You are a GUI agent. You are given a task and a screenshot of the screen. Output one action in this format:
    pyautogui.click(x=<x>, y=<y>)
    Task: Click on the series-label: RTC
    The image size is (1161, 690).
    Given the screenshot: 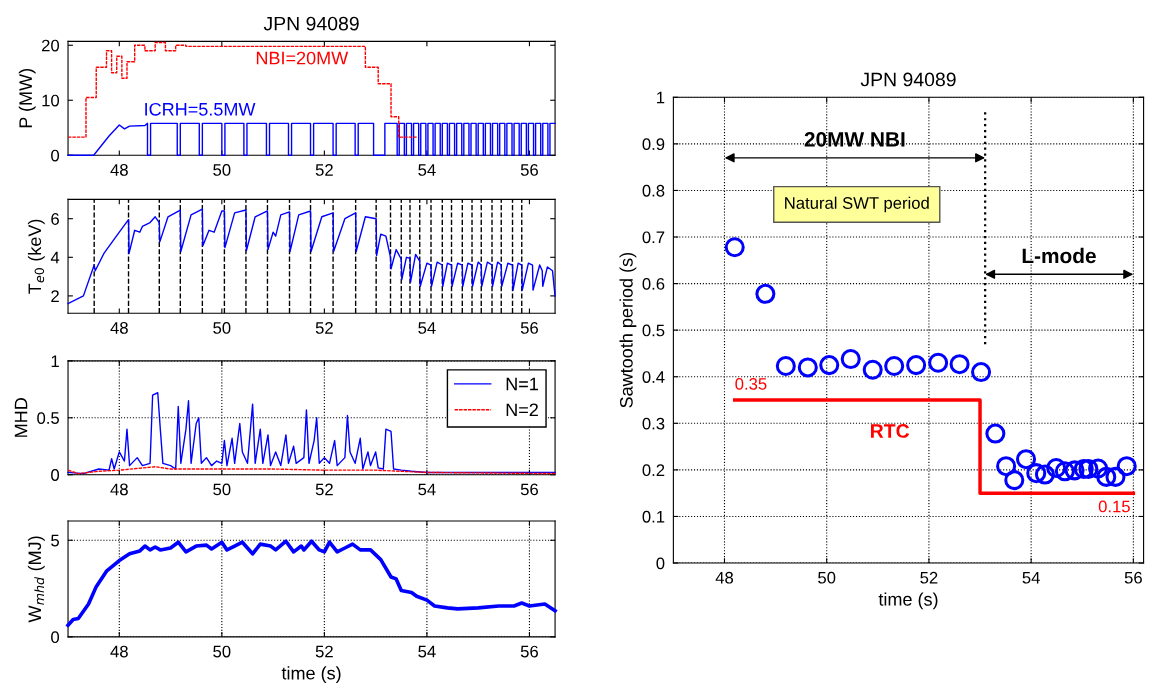 What is the action you would take?
    pyautogui.click(x=890, y=431)
    